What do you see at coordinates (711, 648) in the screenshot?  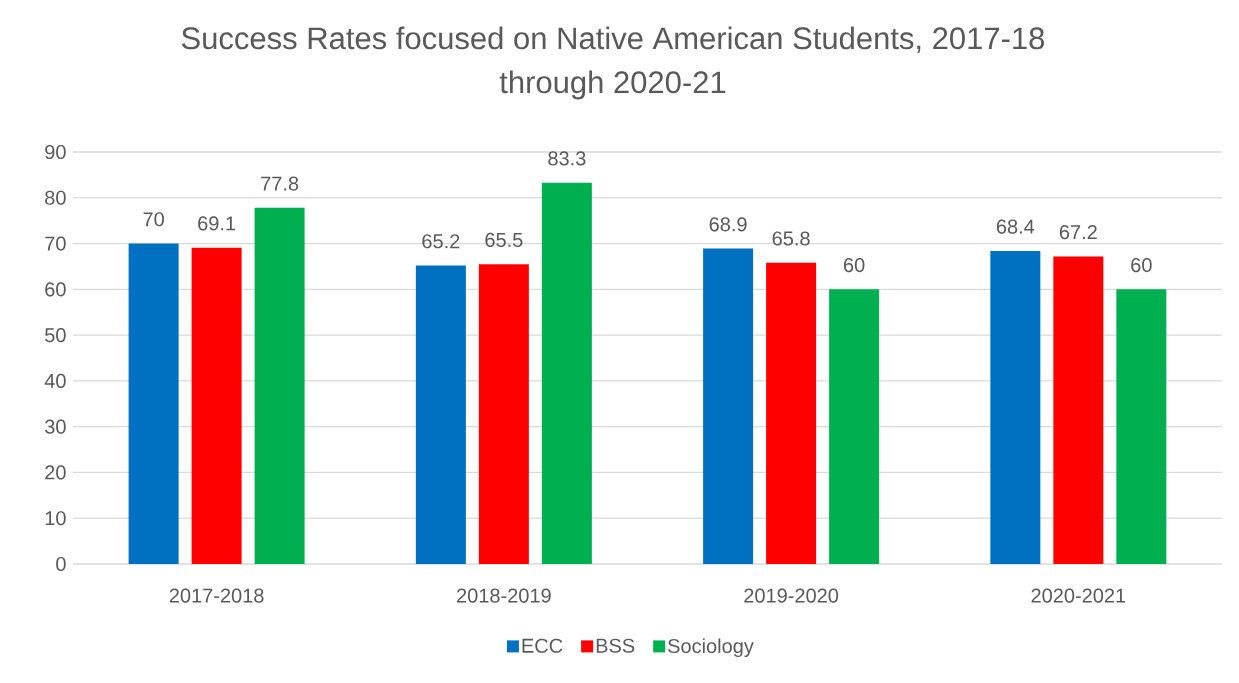 I see `legend-label: Sociology` at bounding box center [711, 648].